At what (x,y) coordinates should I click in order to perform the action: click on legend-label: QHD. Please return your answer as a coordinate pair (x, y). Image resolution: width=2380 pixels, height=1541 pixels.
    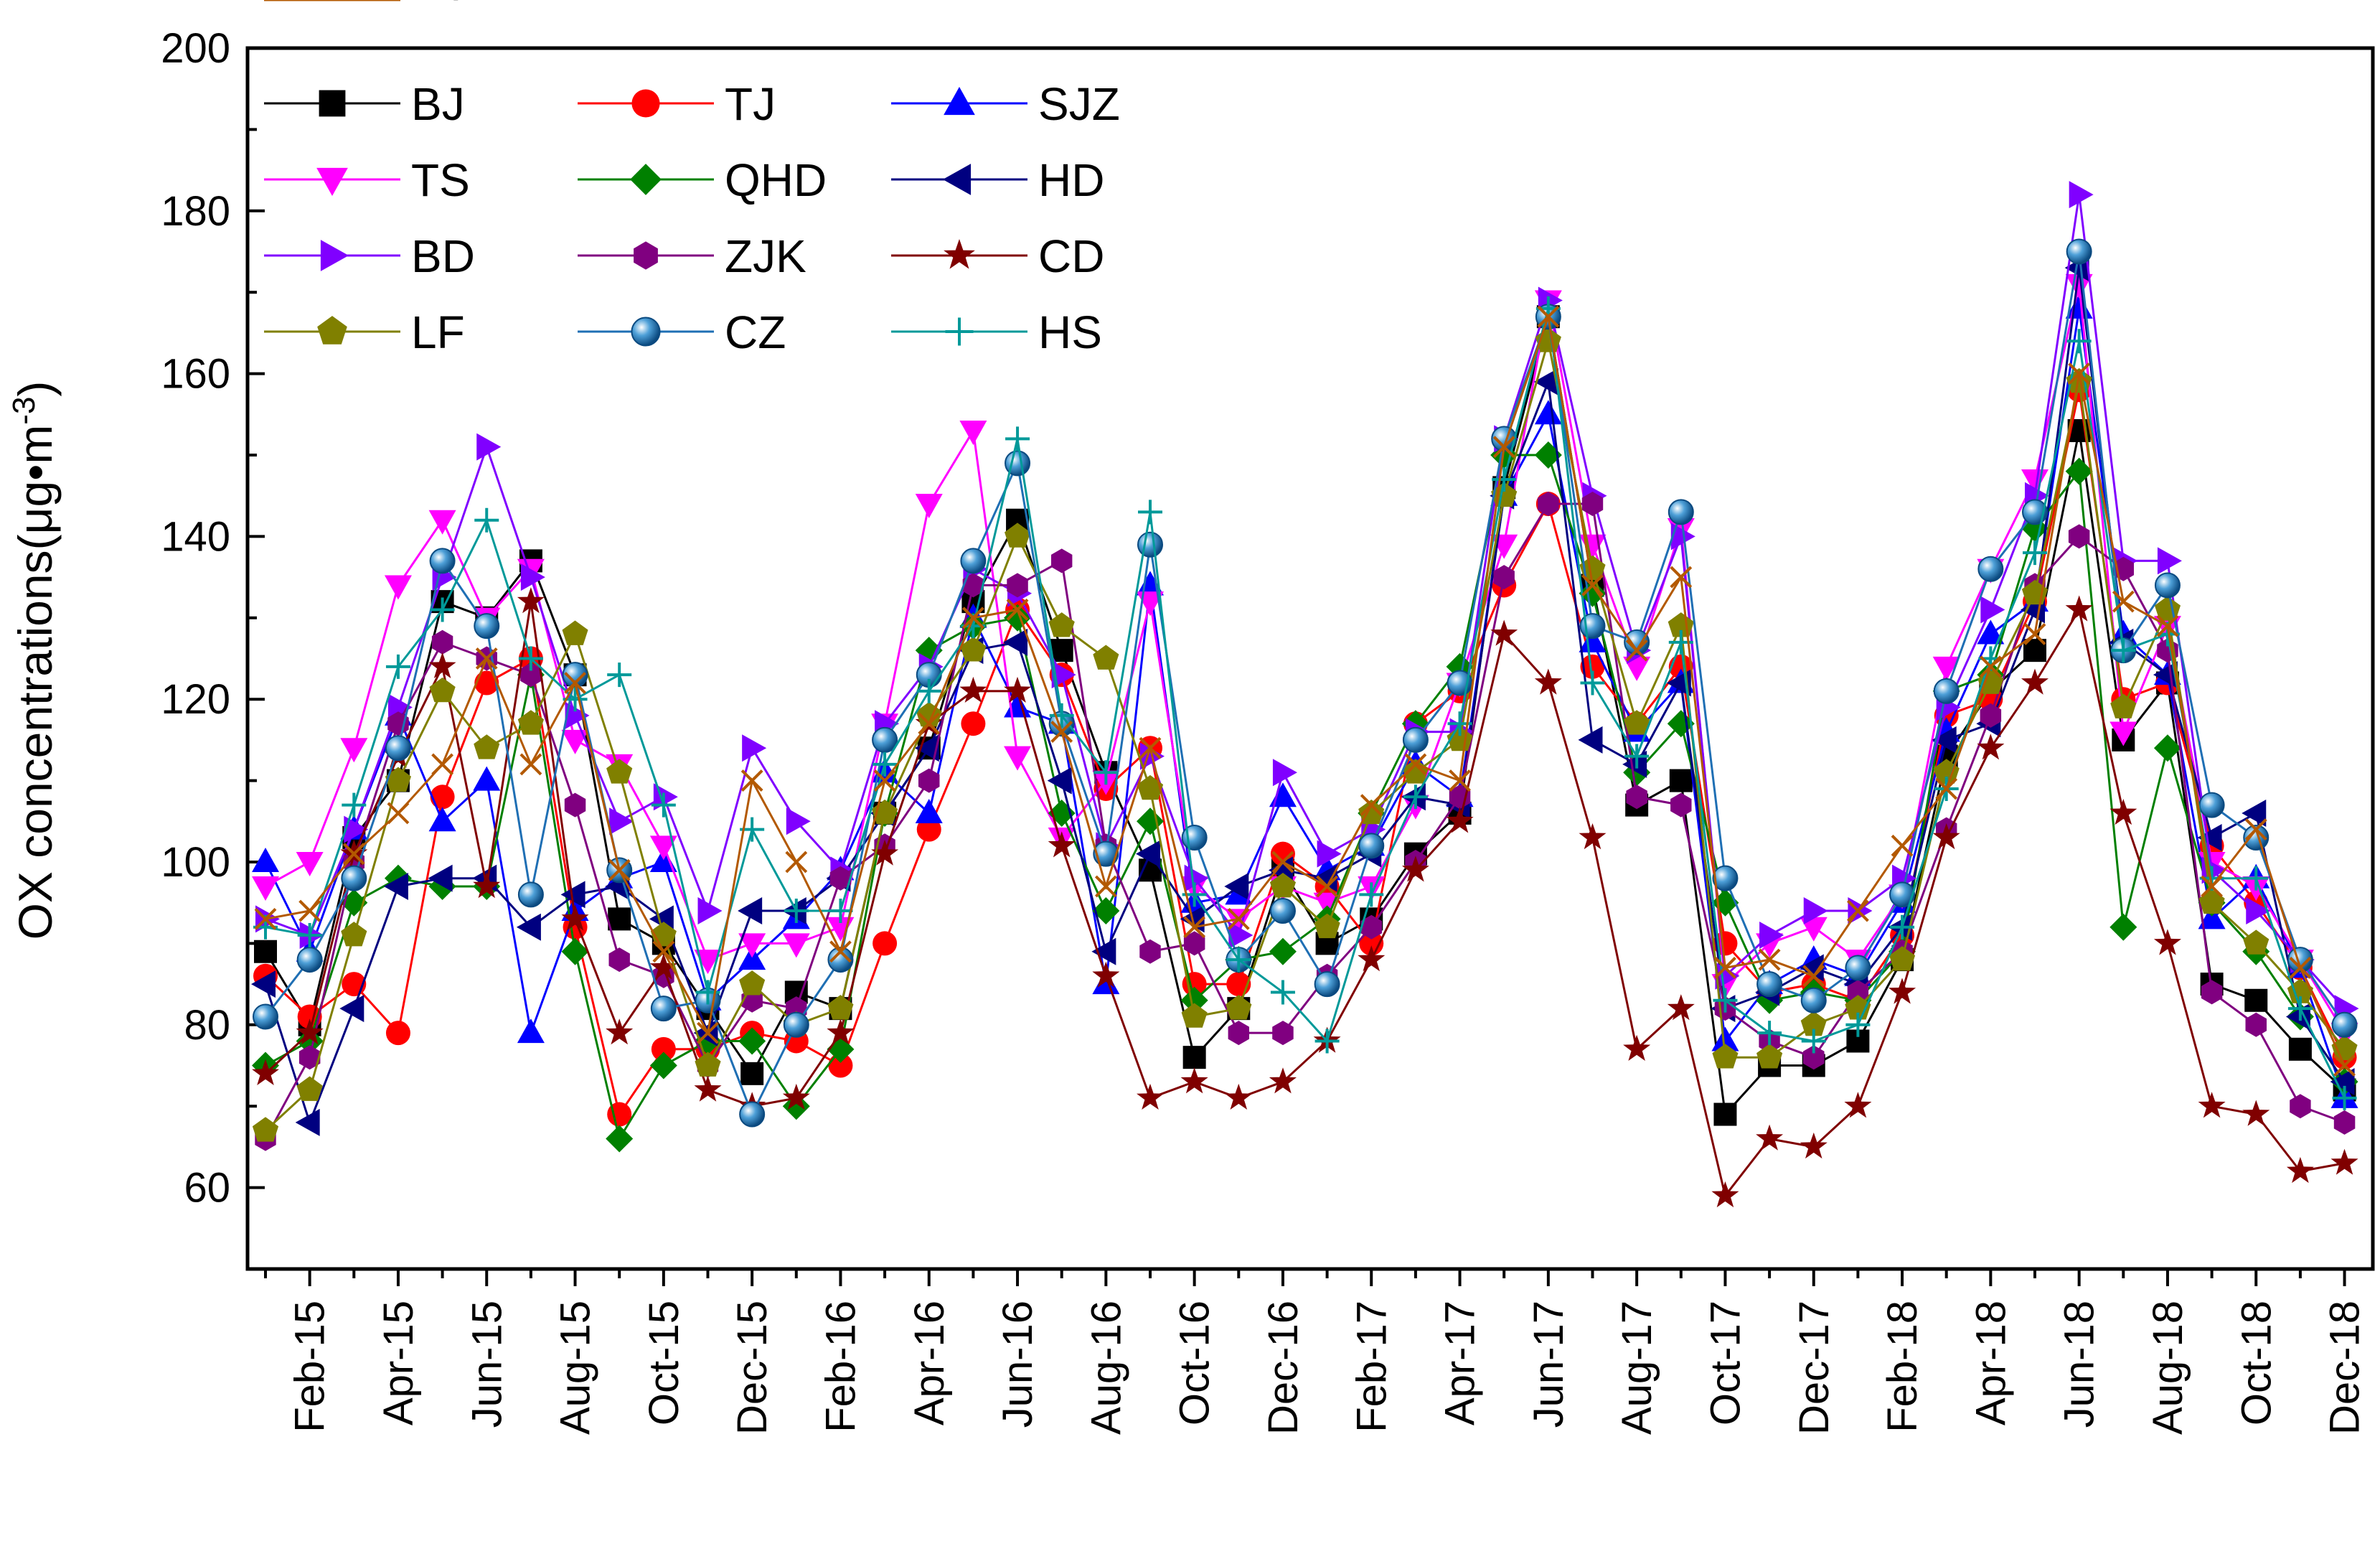
    Looking at the image, I should click on (776, 180).